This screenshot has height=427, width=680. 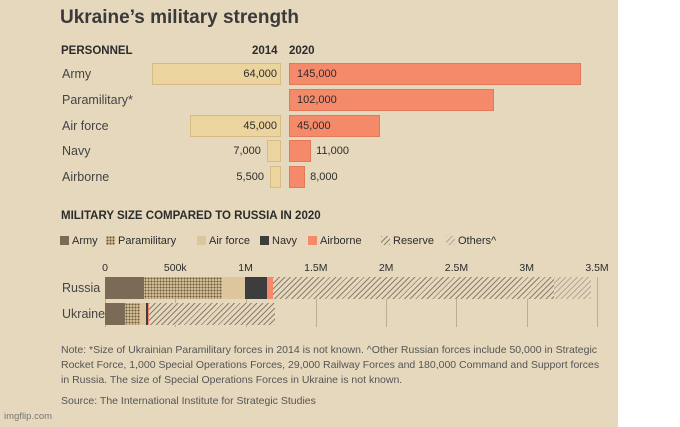 What do you see at coordinates (132, 314) in the screenshot?
I see `segment-ukraine-paramilitary` at bounding box center [132, 314].